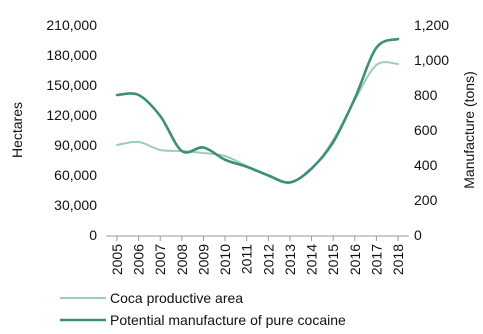 The width and height of the screenshot is (483, 334). I want to click on y-tick-label: 150,000, so click(71, 85).